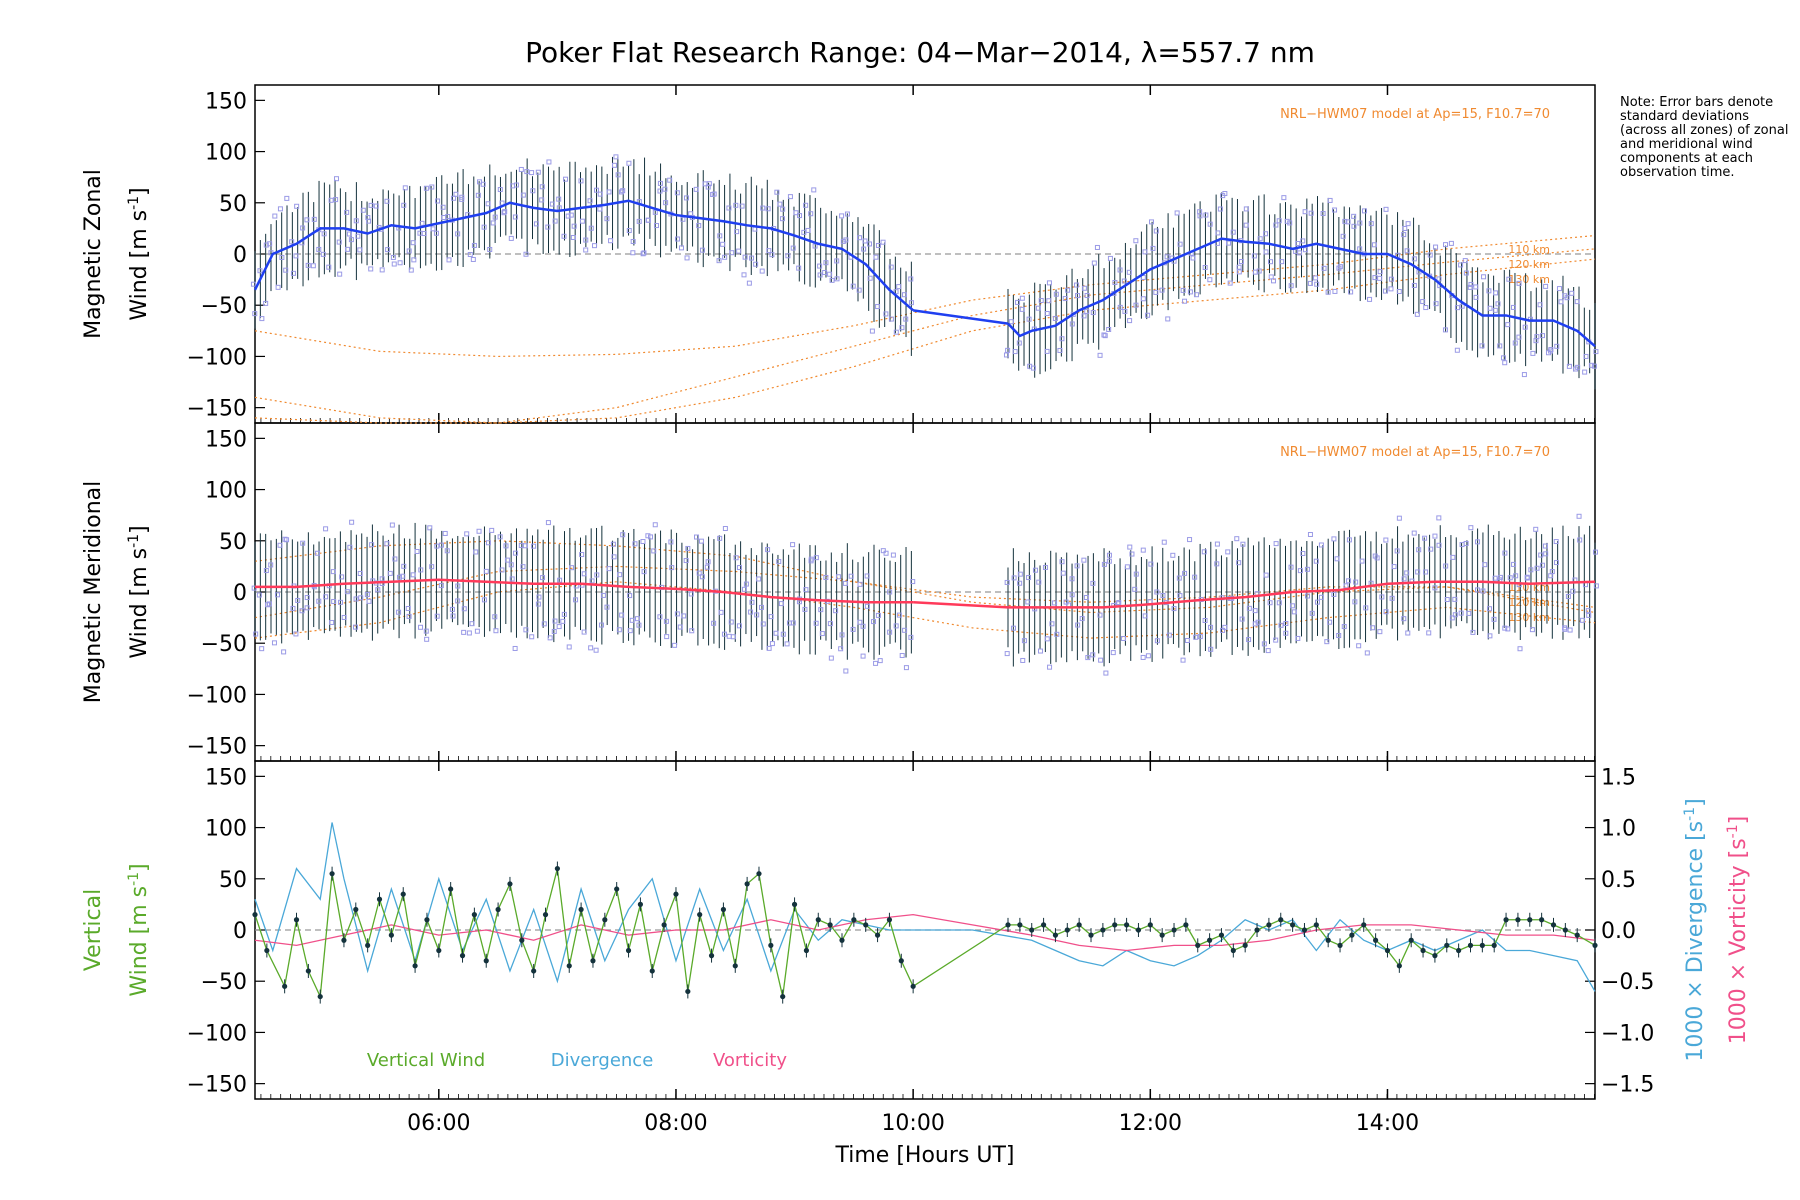 This screenshot has height=1200, width=1800. What do you see at coordinates (233, 880) in the screenshot?
I see `y-tick-label: 50` at bounding box center [233, 880].